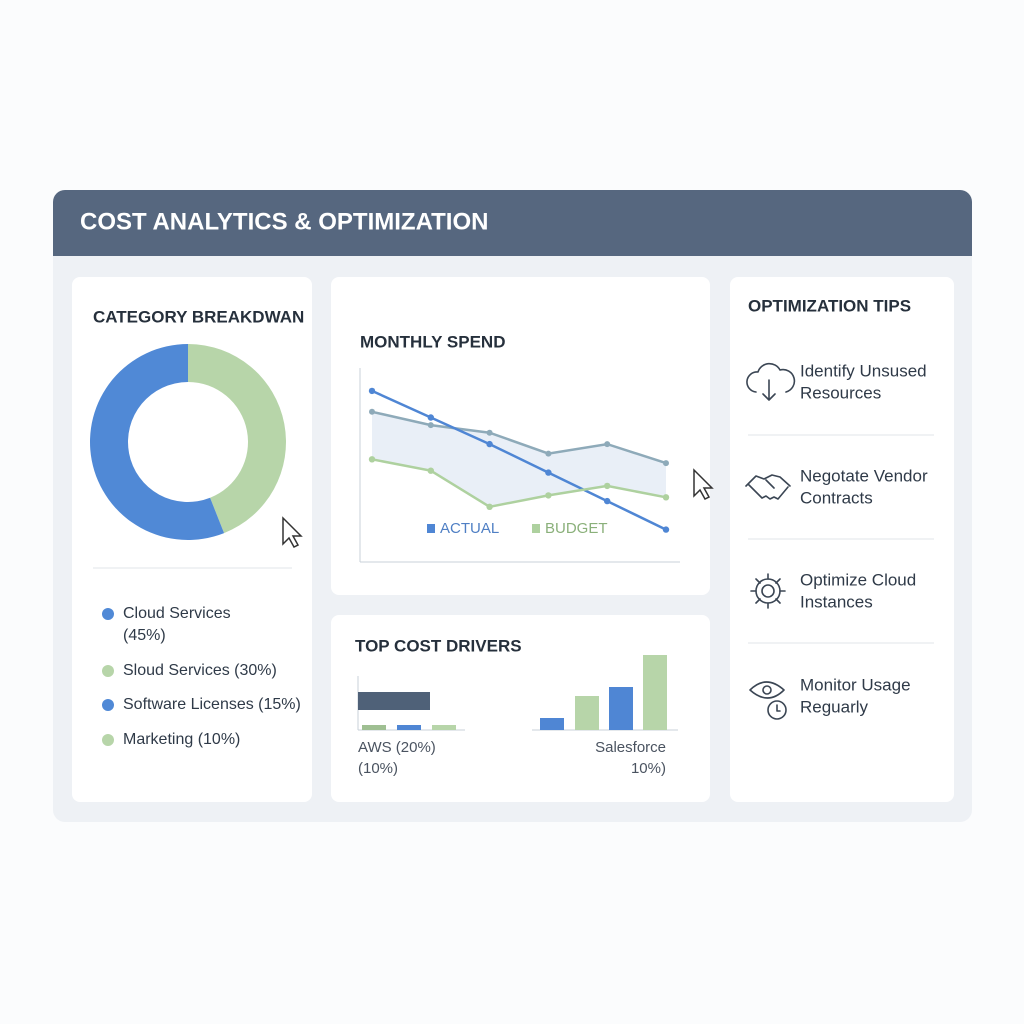  What do you see at coordinates (829, 305) in the screenshot?
I see `card-title: OPTIMIZATION TIPS` at bounding box center [829, 305].